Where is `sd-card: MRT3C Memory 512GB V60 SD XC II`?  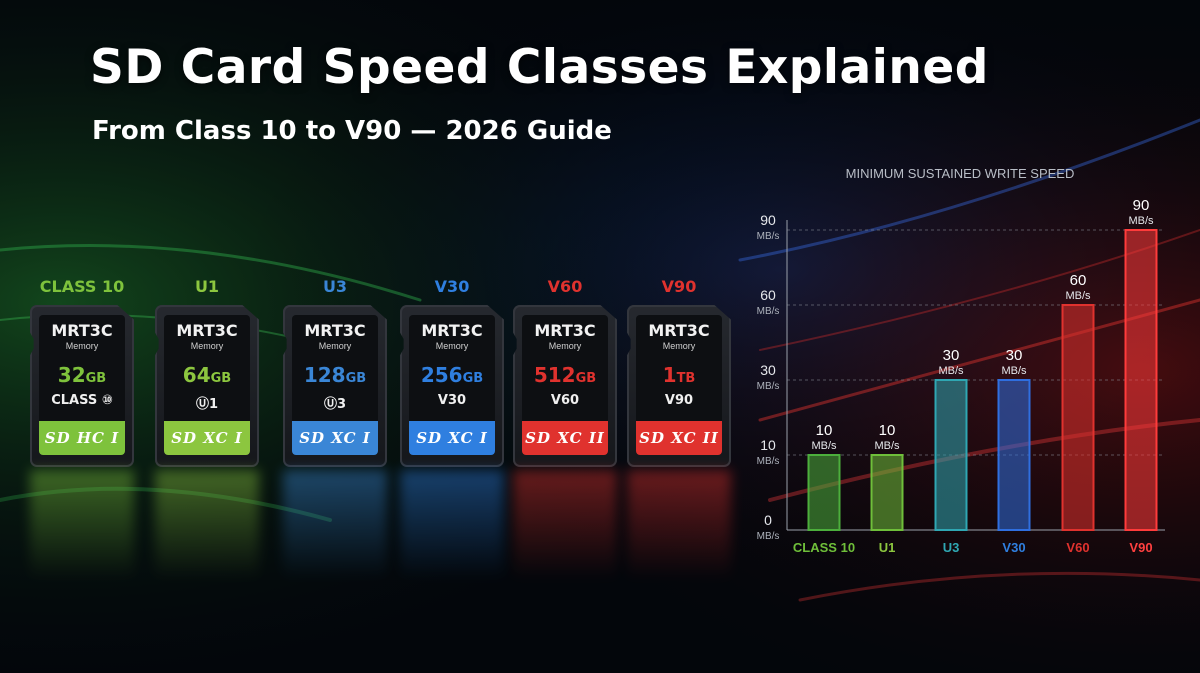
sd-card: MRT3C Memory 512GB V60 SD XC II is located at coordinates (565, 386).